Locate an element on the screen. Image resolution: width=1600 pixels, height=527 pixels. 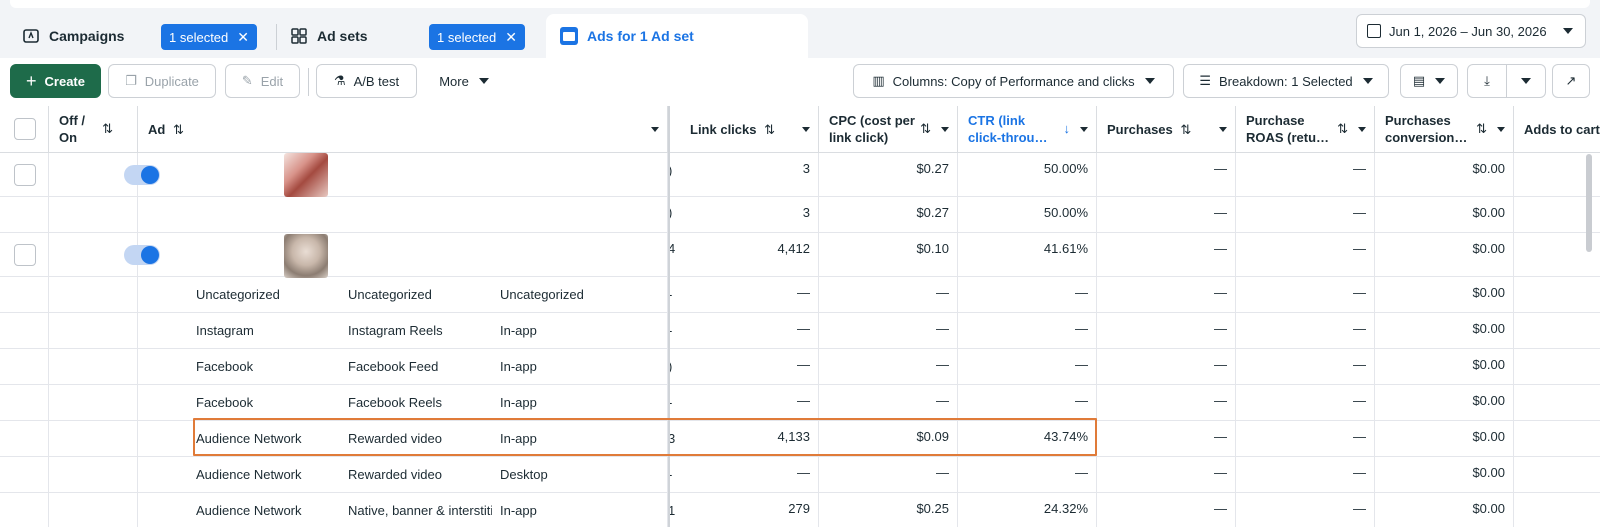
ad-sets-selected-chip: 1 selected ✕ is located at coordinates (477, 37).